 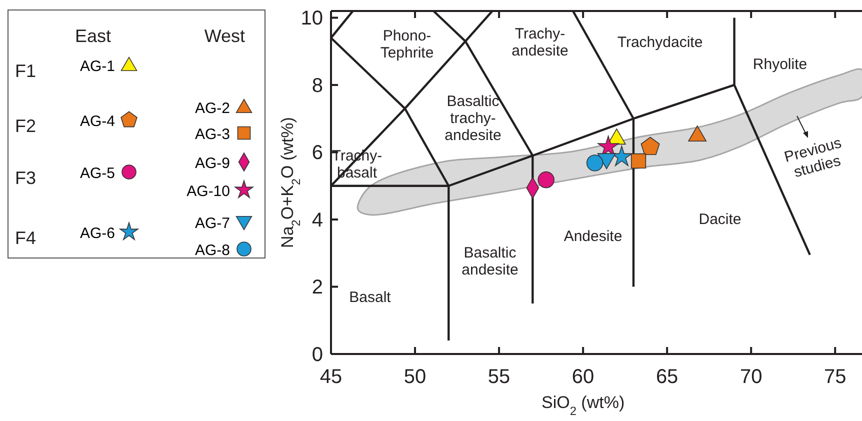 I want to click on legend-label: AG-10, so click(x=208, y=191).